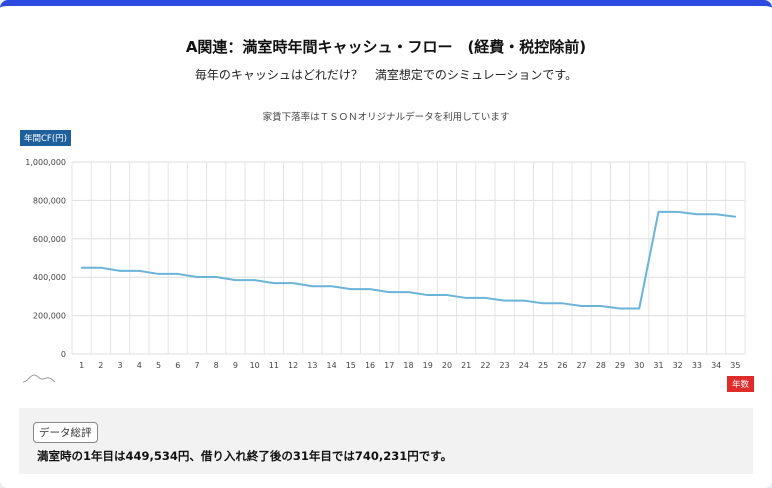  Describe the element at coordinates (312, 365) in the screenshot. I see `x-tick-label: 13` at that location.